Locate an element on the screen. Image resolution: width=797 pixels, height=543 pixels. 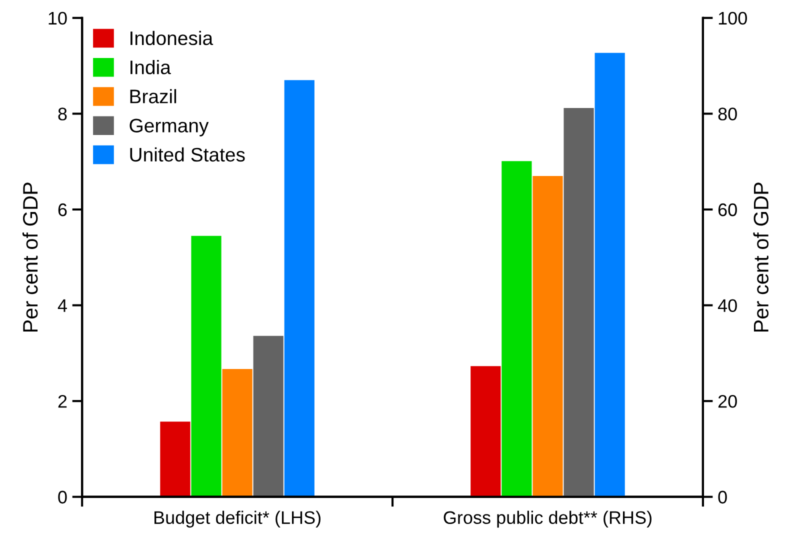
y2-tick-label: 60 is located at coordinates (727, 209).